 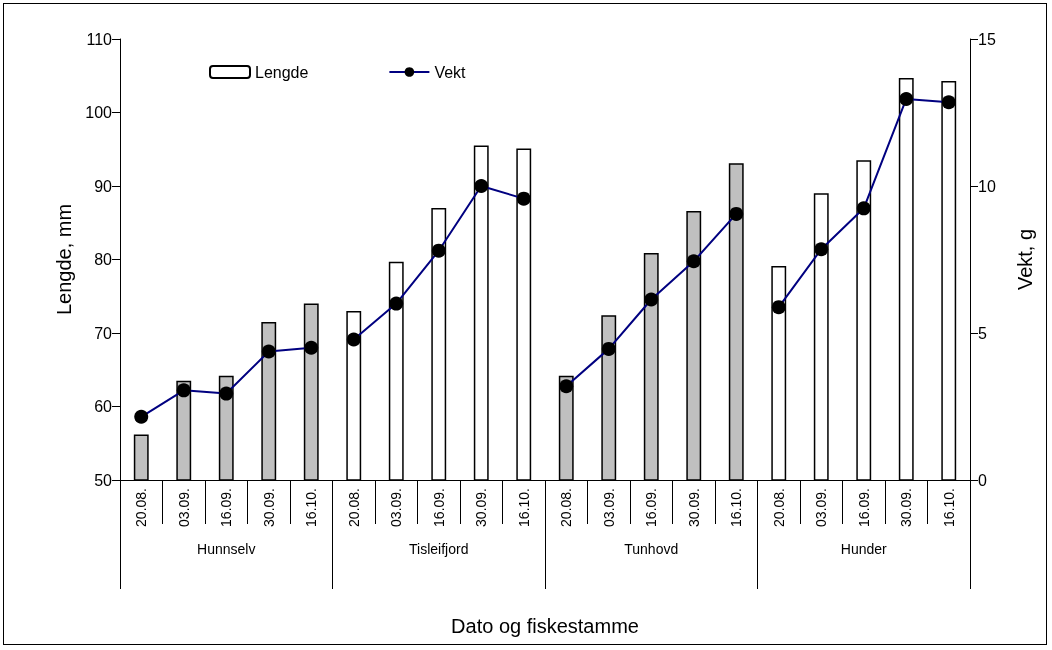 I want to click on legend-label: Vekt, so click(x=450, y=72).